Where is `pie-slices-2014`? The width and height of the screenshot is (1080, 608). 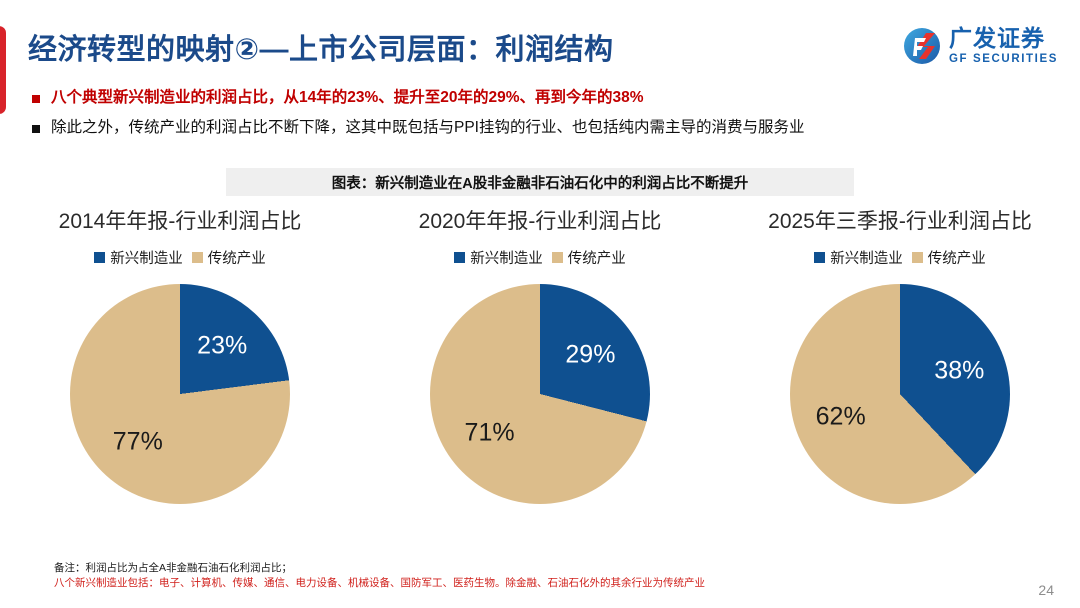 pie-slices-2014 is located at coordinates (180, 394).